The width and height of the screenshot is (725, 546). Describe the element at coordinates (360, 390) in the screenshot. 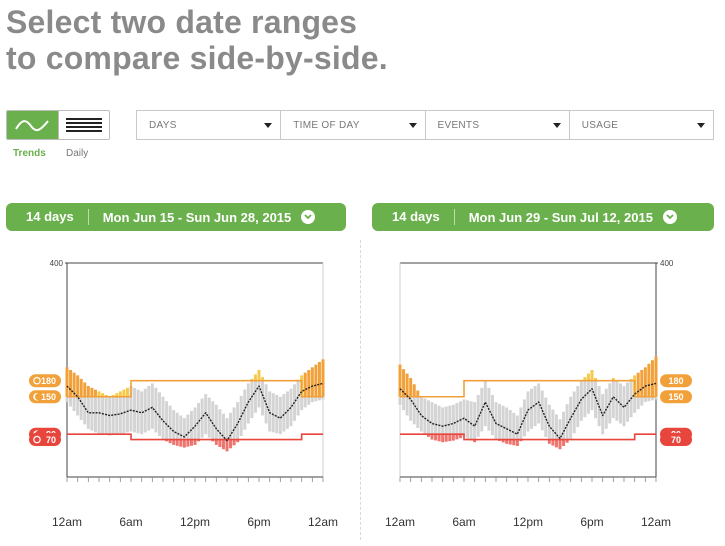

I see `chart-divider` at that location.